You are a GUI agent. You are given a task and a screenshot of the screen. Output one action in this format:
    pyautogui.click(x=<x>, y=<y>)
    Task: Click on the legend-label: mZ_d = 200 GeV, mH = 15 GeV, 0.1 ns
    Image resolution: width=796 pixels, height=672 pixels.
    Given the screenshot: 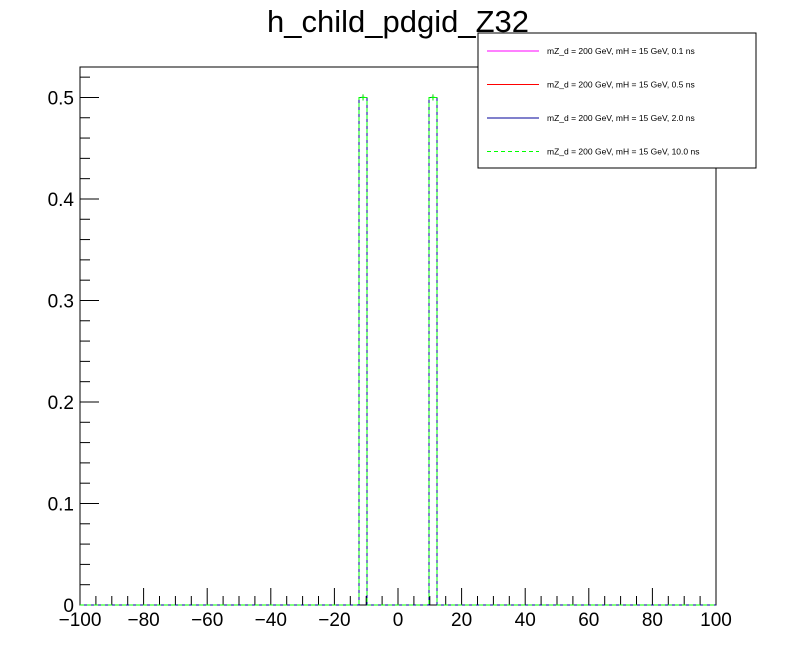 What is the action you would take?
    pyautogui.click(x=621, y=51)
    